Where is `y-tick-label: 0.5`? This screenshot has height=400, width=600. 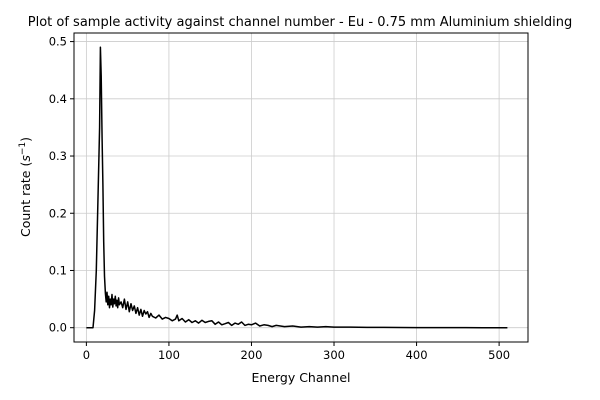
y-tick-label: 0.5 is located at coordinates (58, 42).